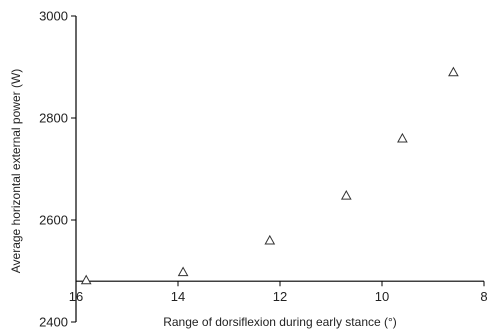 This screenshot has width=490, height=336. I want to click on y-axis-ticks: 2400 2600 2800 3000, so click(57, 169).